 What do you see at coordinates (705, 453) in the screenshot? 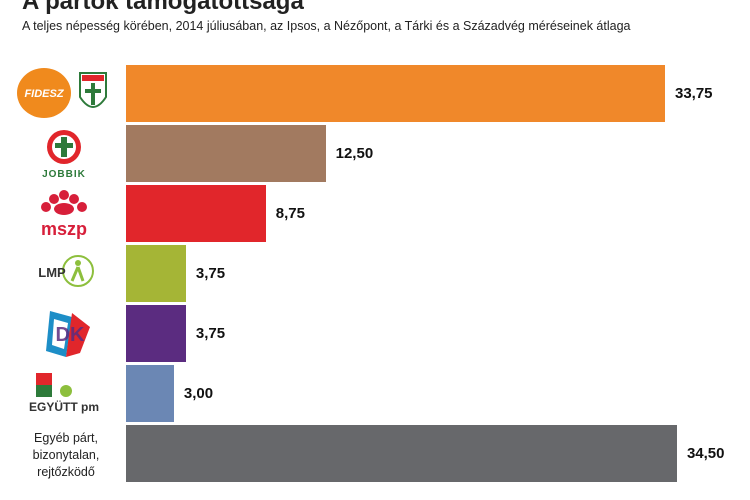
I see `value-label: 34,50` at bounding box center [705, 453].